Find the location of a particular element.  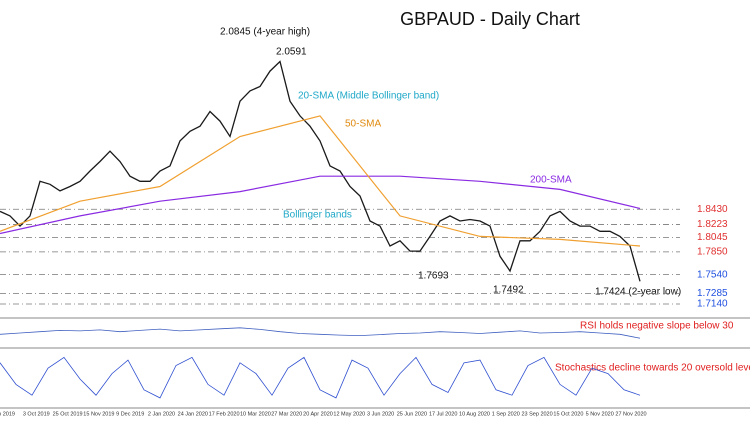

x-tick-label: 10 Mar 2020 is located at coordinates (255, 414).